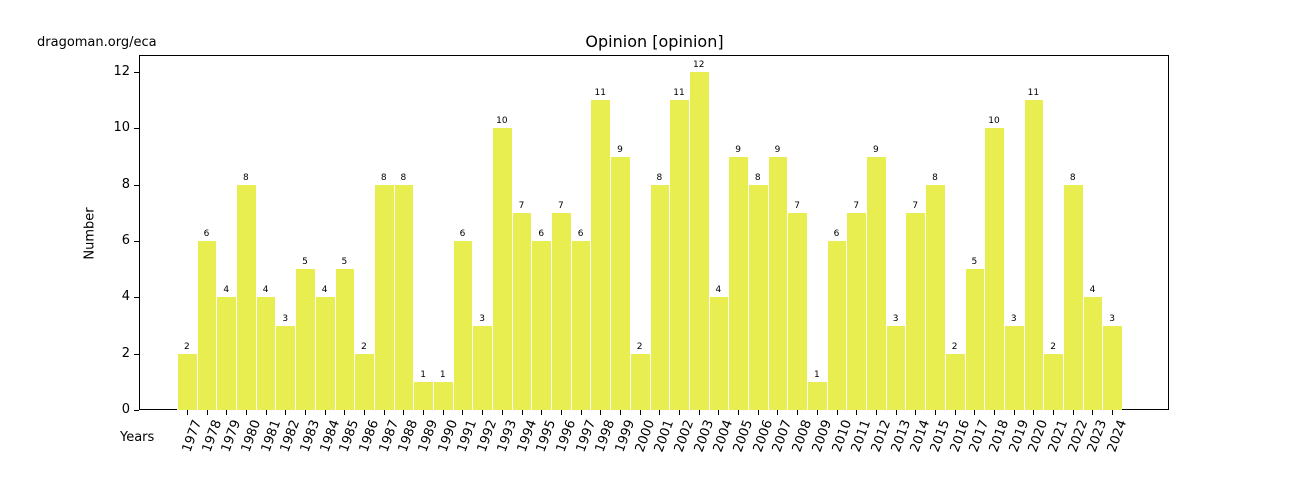  What do you see at coordinates (521, 311) in the screenshot?
I see `bar-1994` at bounding box center [521, 311].